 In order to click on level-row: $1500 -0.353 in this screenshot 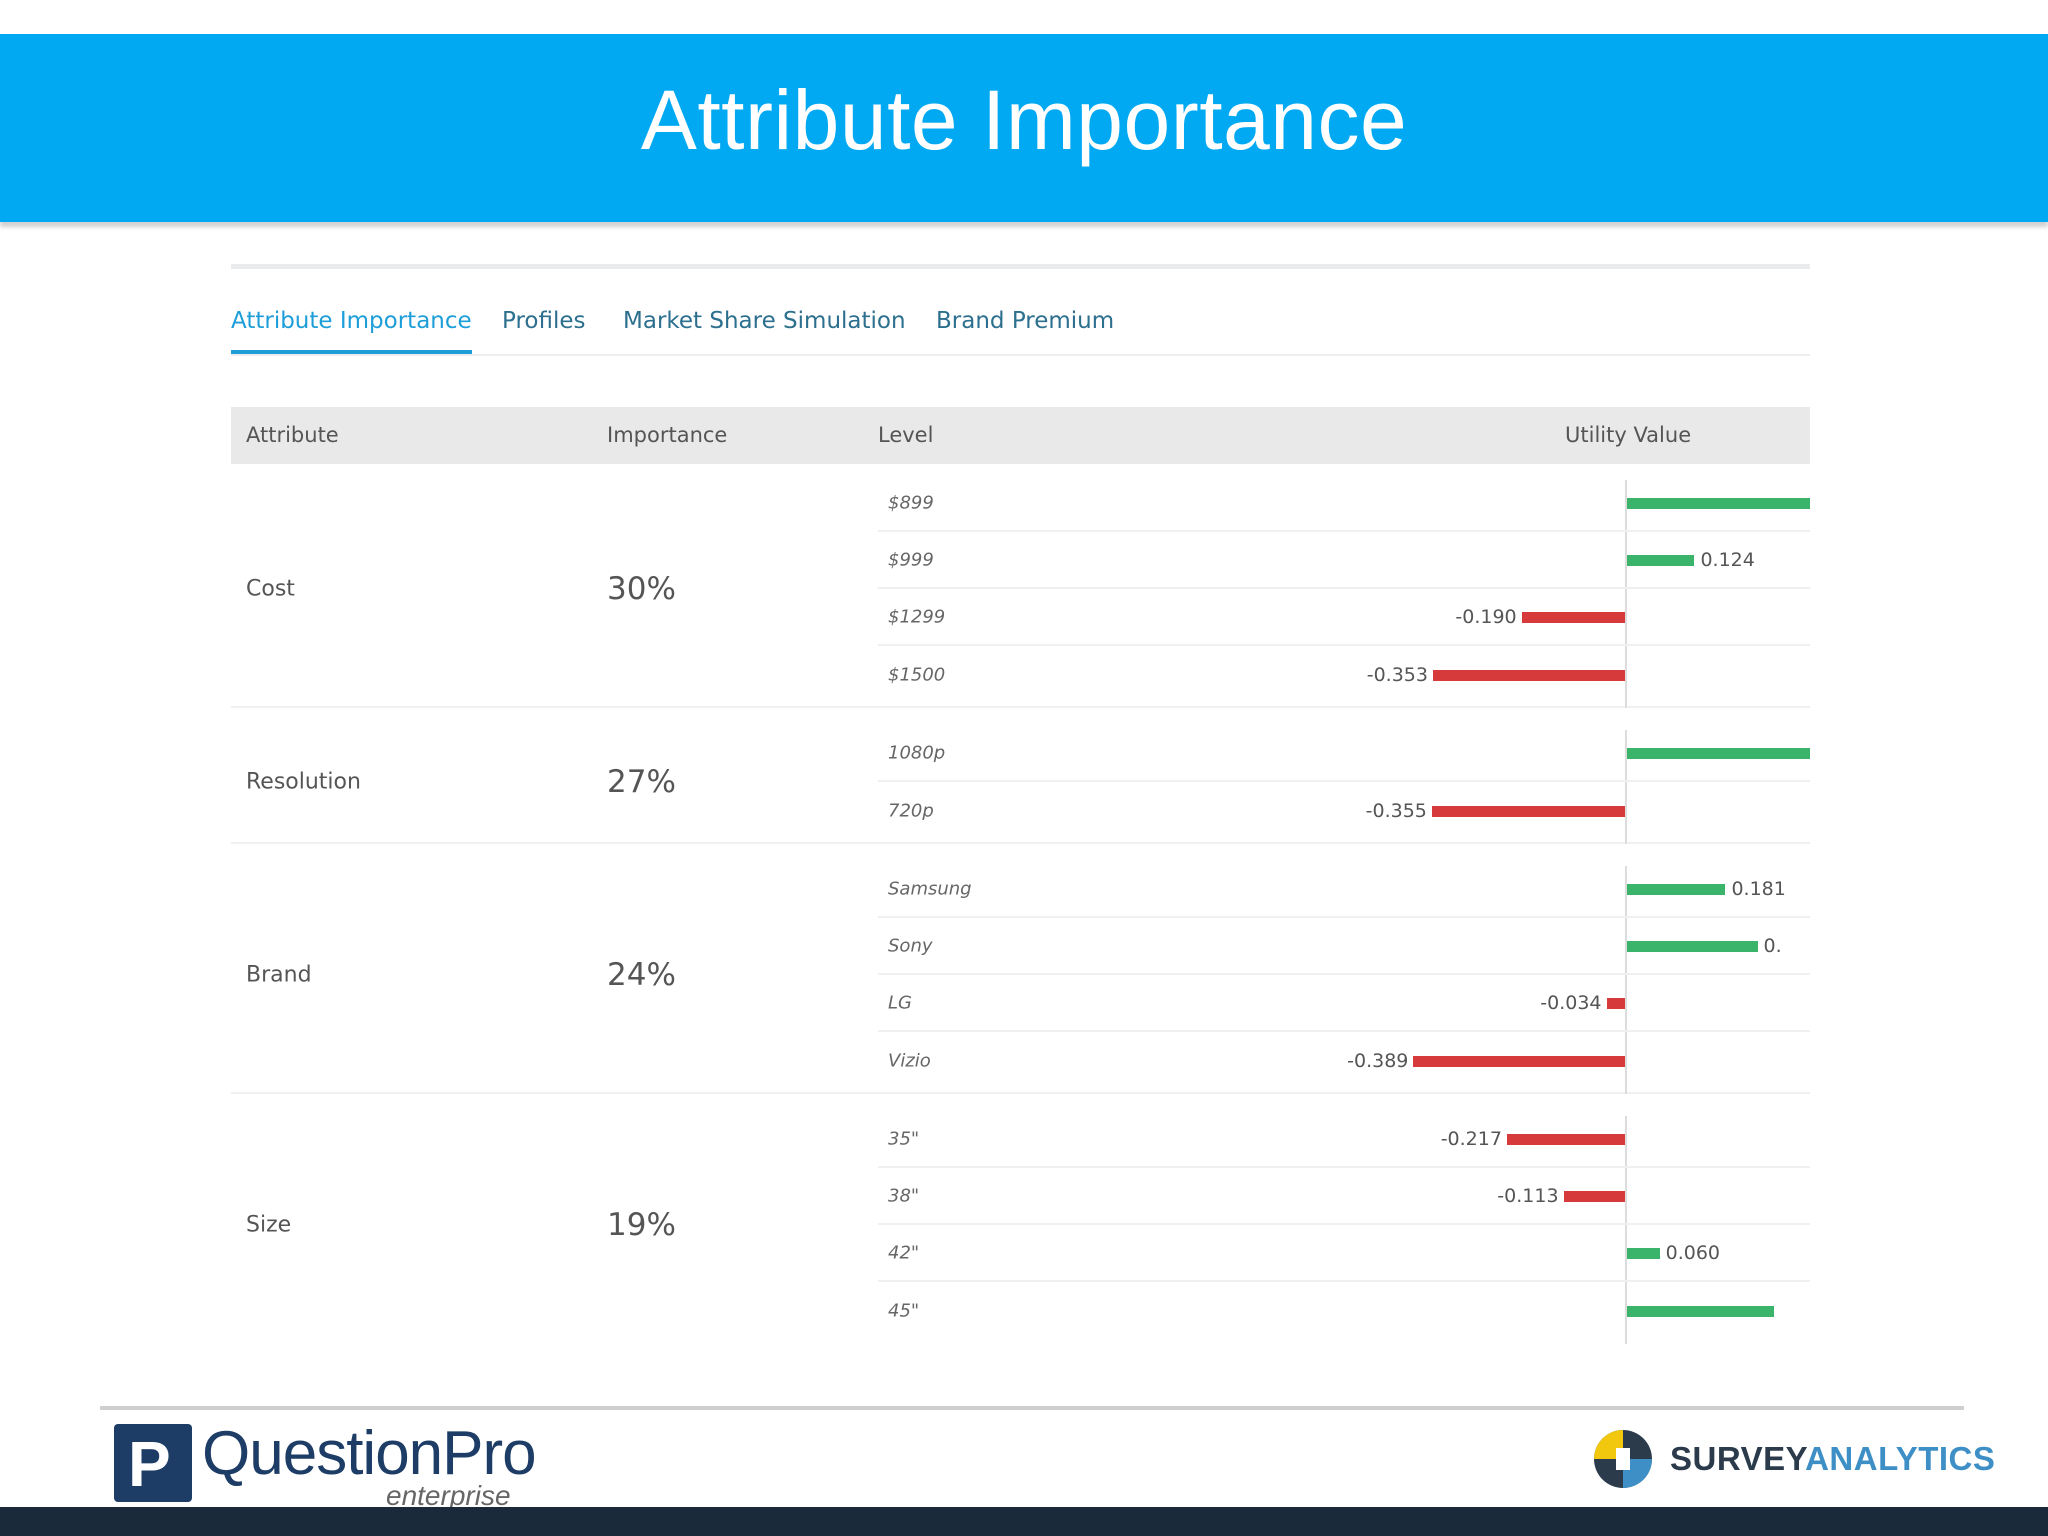, I will do `click(1344, 674)`.